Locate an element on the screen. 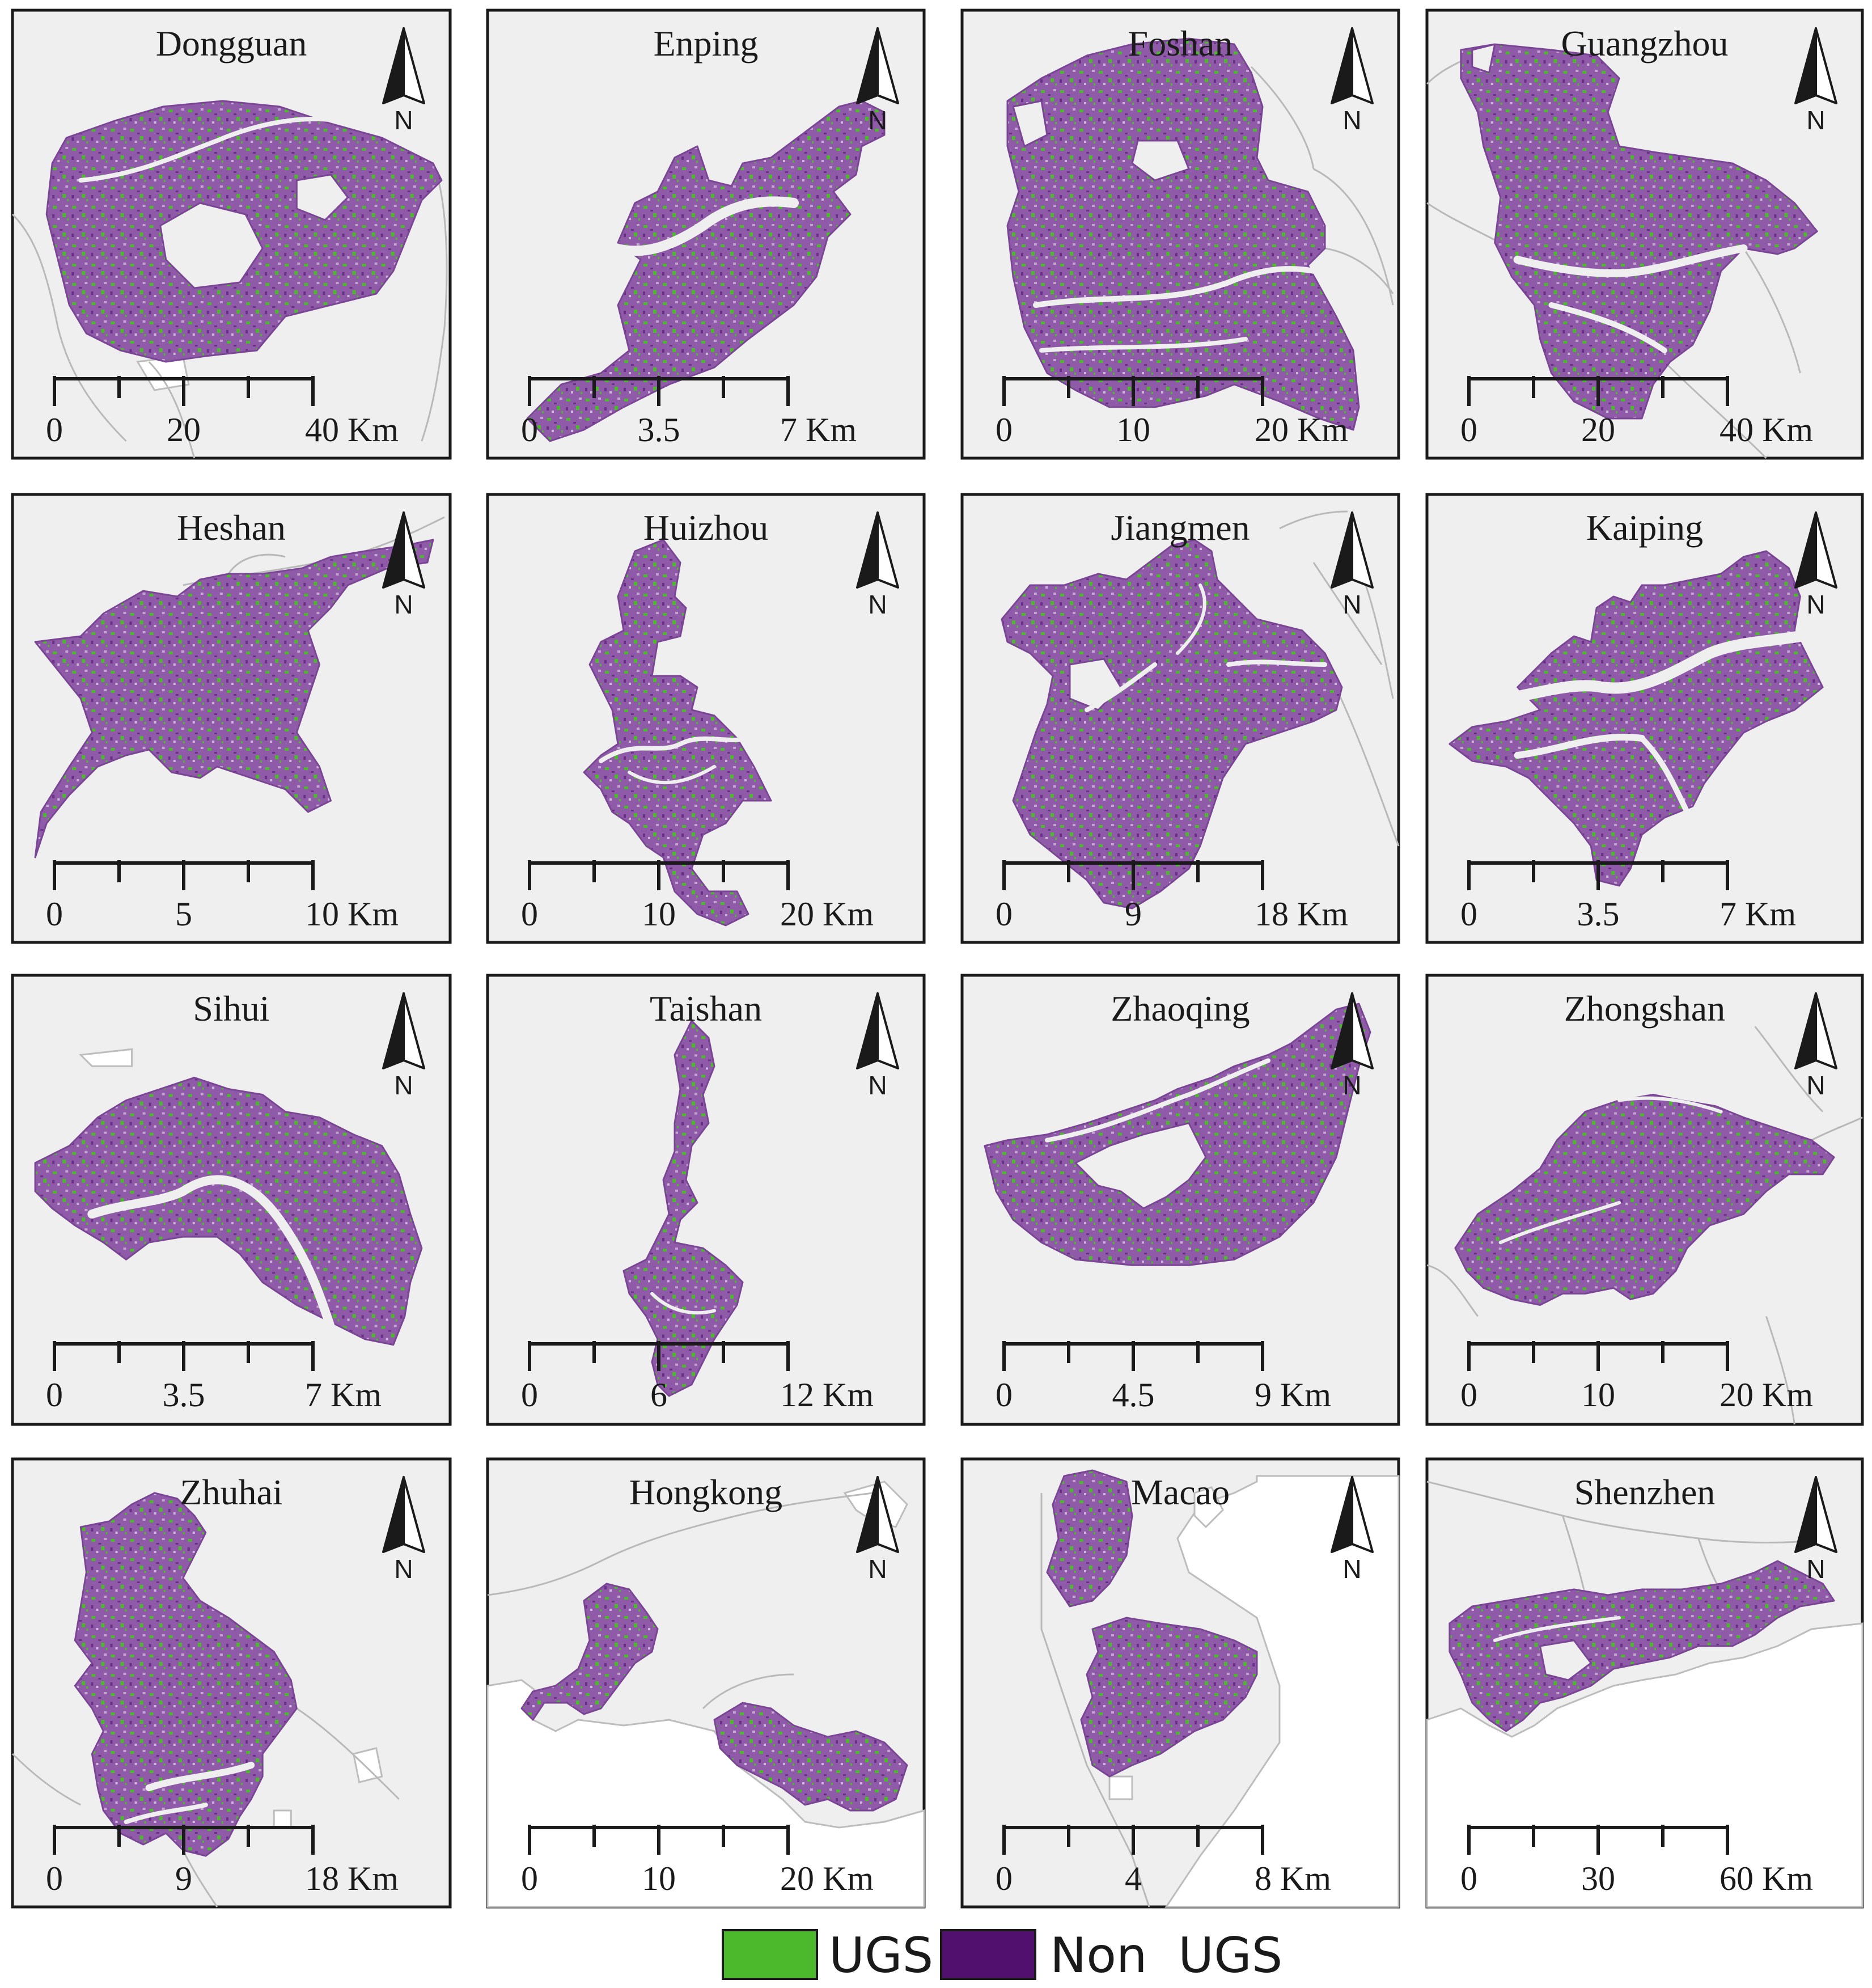 The image size is (1872, 1988). map-panel-enping: Enping N 0 3.5 7 Km is located at coordinates (706, 234).